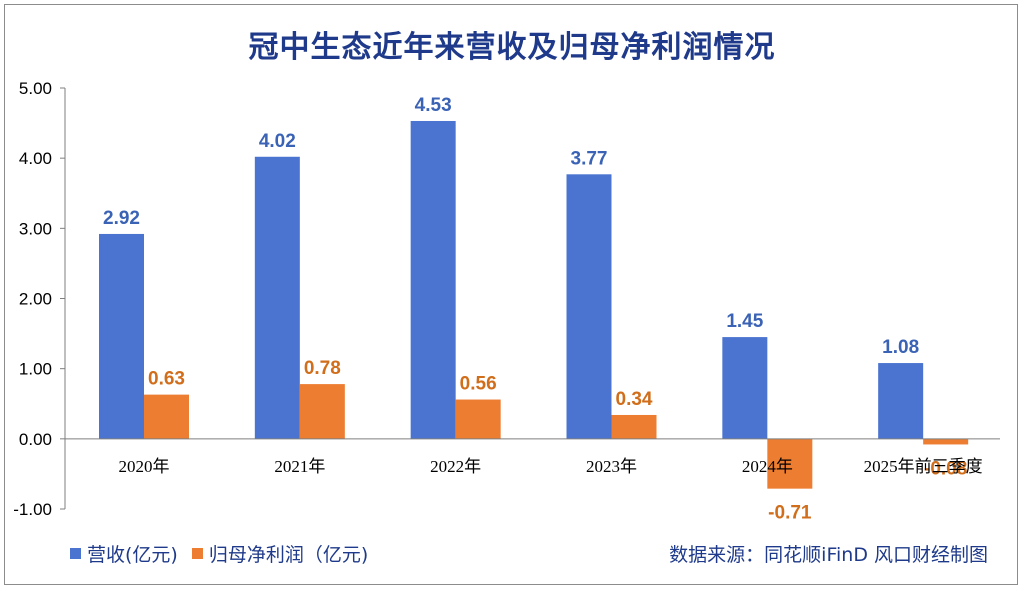 Image resolution: width=1024 pixels, height=591 pixels. Describe the element at coordinates (288, 555) in the screenshot. I see `legend-label-profit: 归母净利润（亿元)` at that location.